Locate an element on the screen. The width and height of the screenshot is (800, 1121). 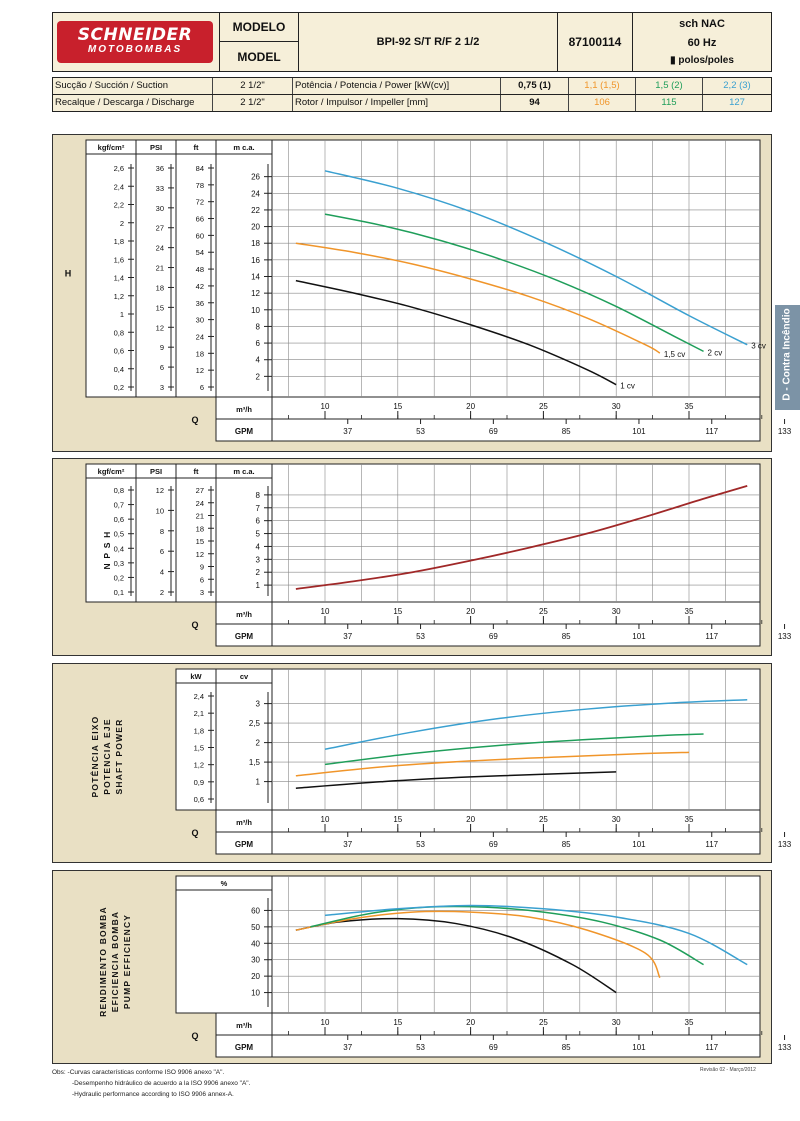
aux-tick-label: 1,6 is located at coordinates (119, 259).